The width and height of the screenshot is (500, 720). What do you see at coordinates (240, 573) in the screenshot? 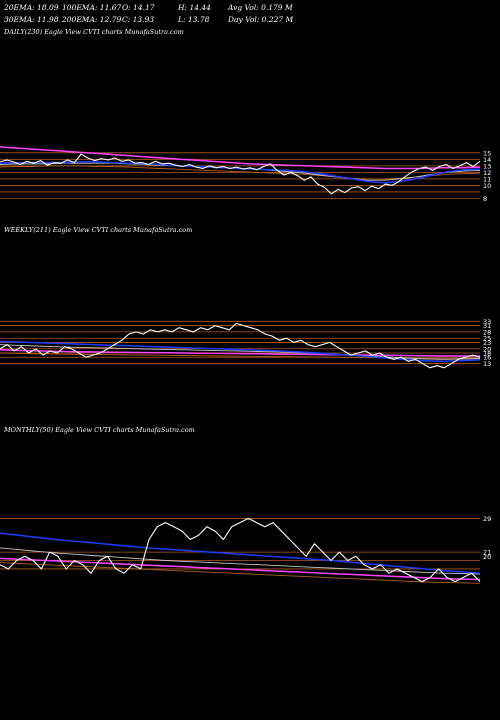
I see `monthly-ema-brown-line` at bounding box center [240, 573].